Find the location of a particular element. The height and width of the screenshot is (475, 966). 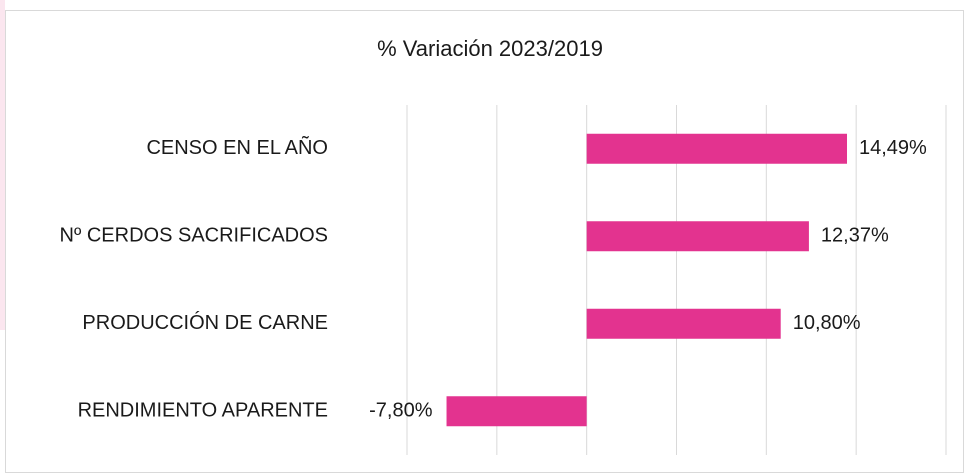

chart-title: % Variación 2023/2019 is located at coordinates (490, 48).